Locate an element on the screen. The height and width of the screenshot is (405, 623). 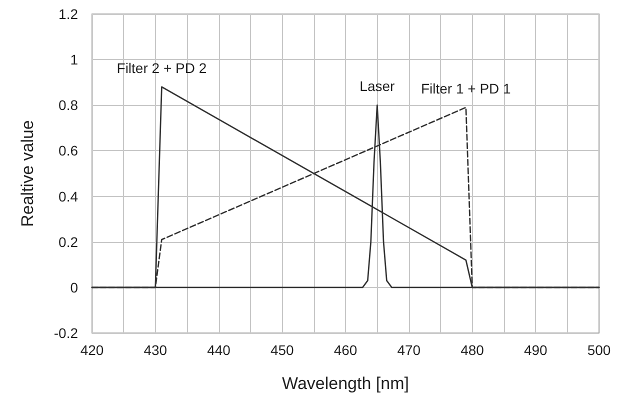
y-tick-label: 1.2 is located at coordinates (68, 14).